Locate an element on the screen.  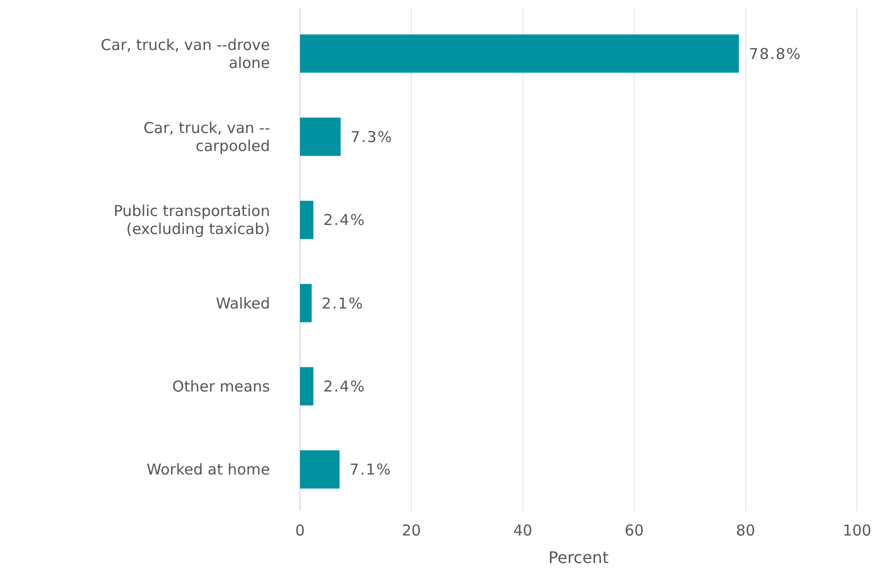
y-tick-label: Worked at home is located at coordinates (208, 469).